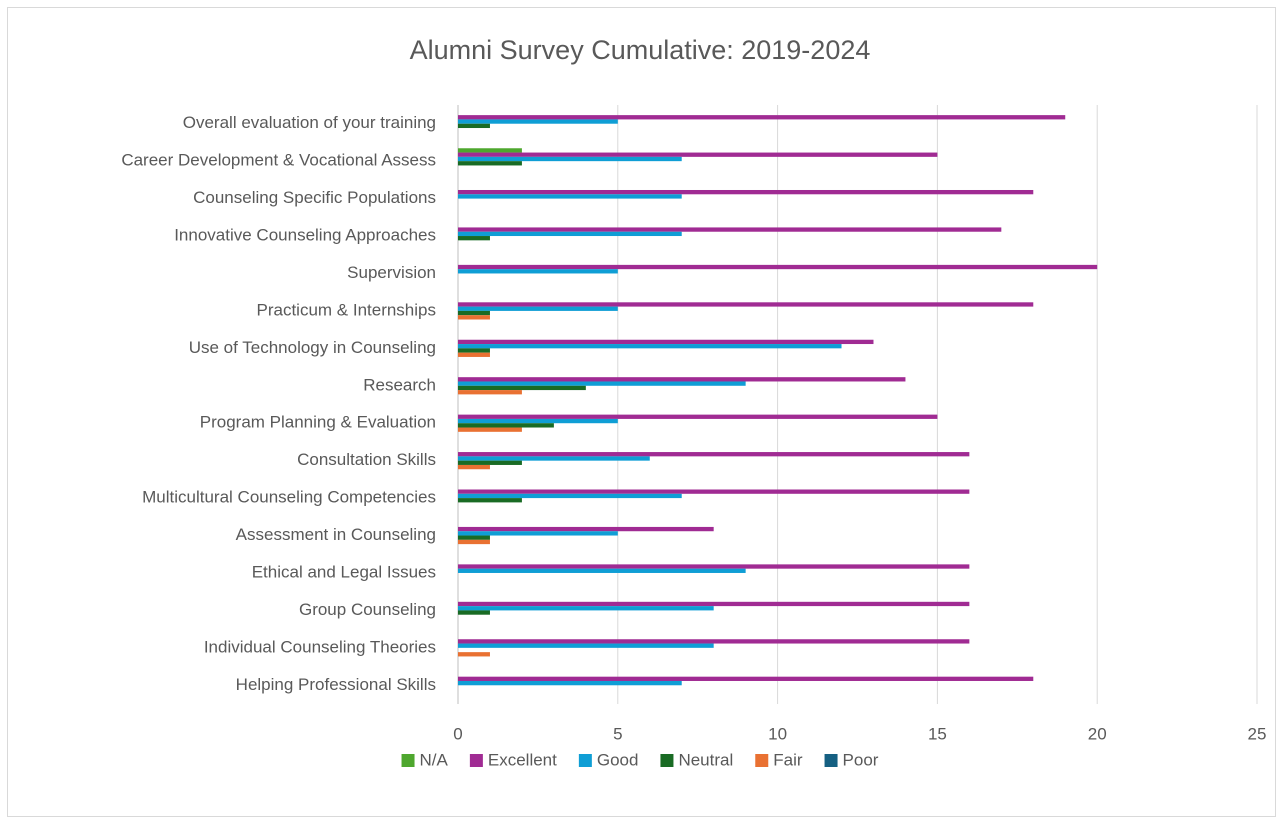 The image size is (1283, 824). What do you see at coordinates (336, 534) in the screenshot?
I see `y-tick-label: Assessment in Counseling` at bounding box center [336, 534].